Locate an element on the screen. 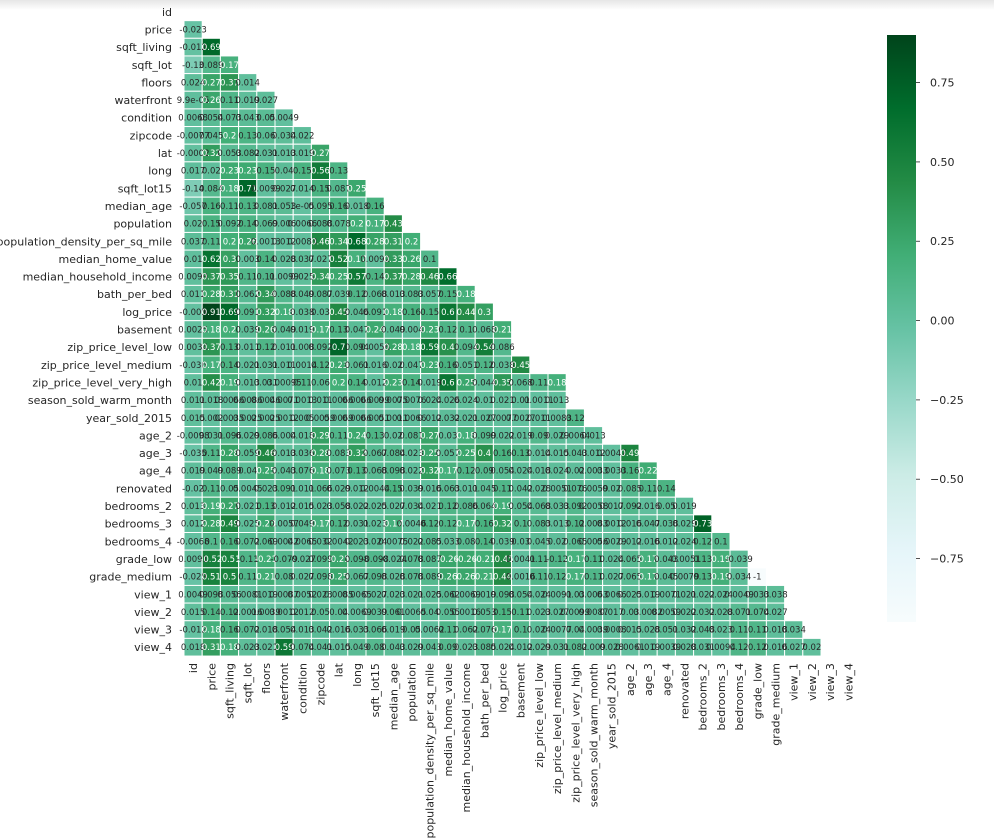  cell-label: 0.011 is located at coordinates (539, 419).